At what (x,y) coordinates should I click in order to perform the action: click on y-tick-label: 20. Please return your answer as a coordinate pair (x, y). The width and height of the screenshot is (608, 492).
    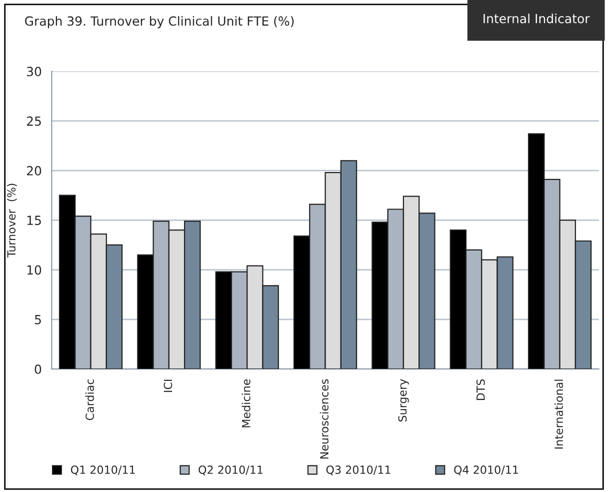
    Looking at the image, I should click on (34, 171).